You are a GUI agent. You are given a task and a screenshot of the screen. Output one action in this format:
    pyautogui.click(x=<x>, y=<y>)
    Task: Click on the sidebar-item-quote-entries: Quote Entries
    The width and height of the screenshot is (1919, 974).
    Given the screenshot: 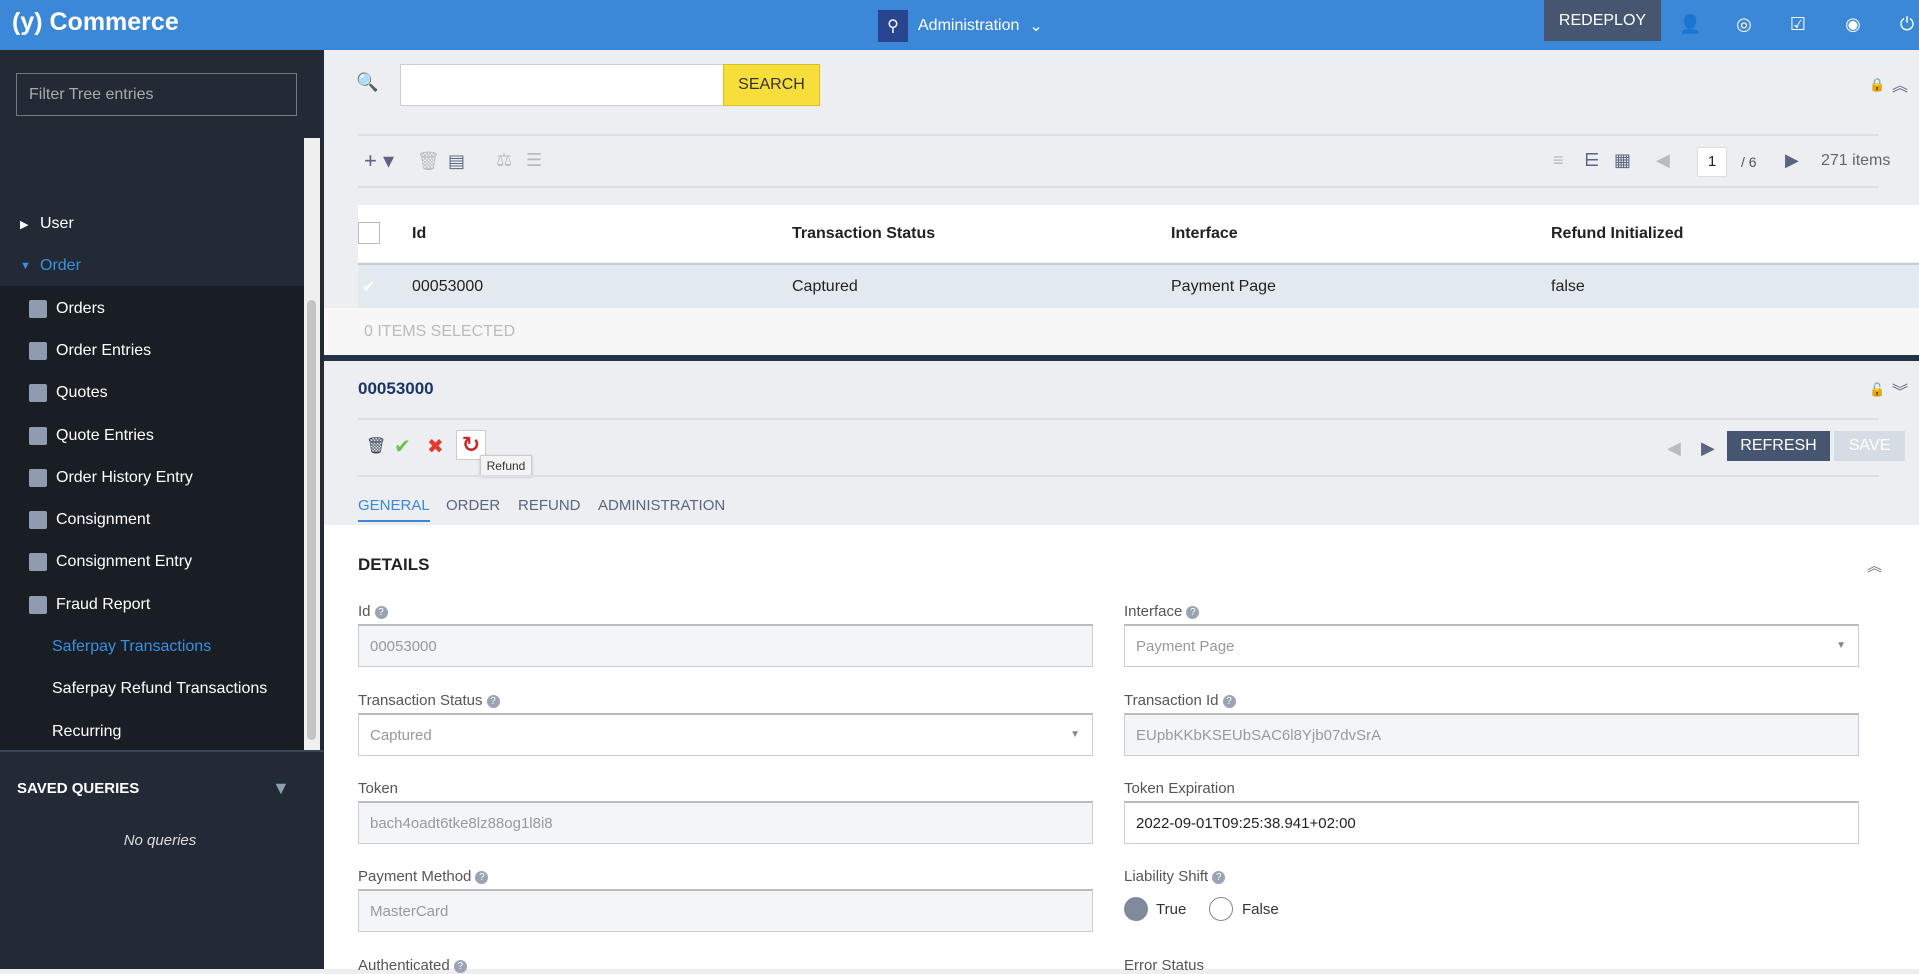 What is the action you would take?
    pyautogui.click(x=152, y=436)
    